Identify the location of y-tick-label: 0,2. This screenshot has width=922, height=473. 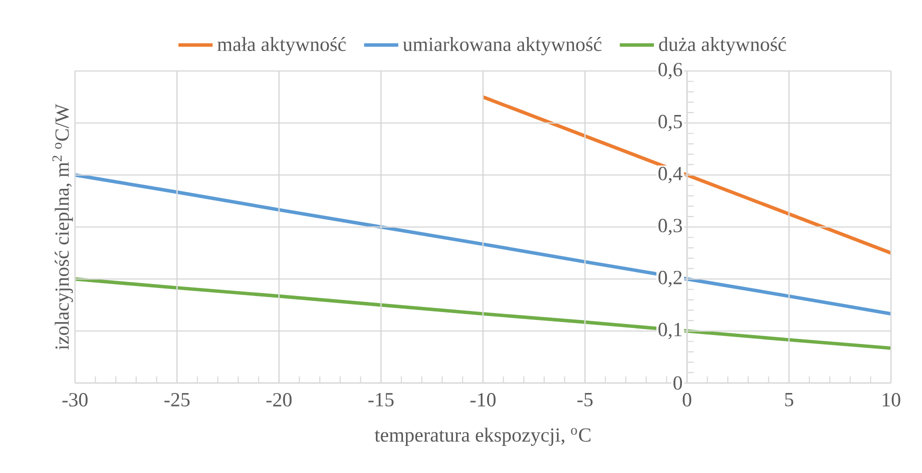
(670, 279).